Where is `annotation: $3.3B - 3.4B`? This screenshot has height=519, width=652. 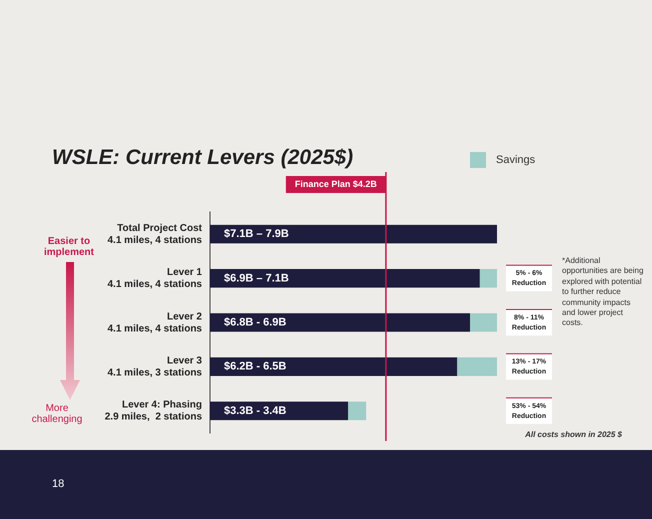
annotation: $3.3B - 3.4B is located at coordinates (255, 410).